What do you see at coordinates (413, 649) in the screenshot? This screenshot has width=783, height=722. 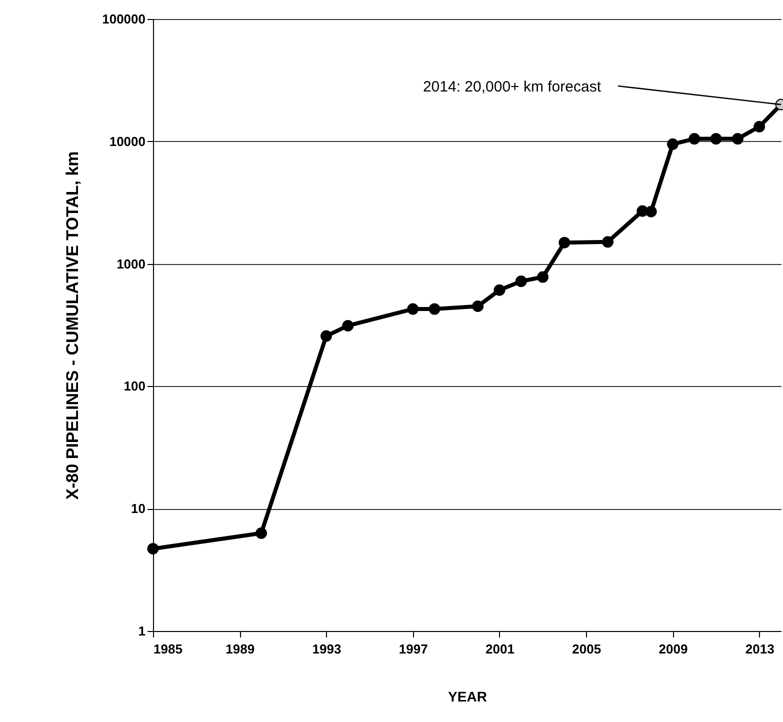 I see `x-tick-label: 1997` at bounding box center [413, 649].